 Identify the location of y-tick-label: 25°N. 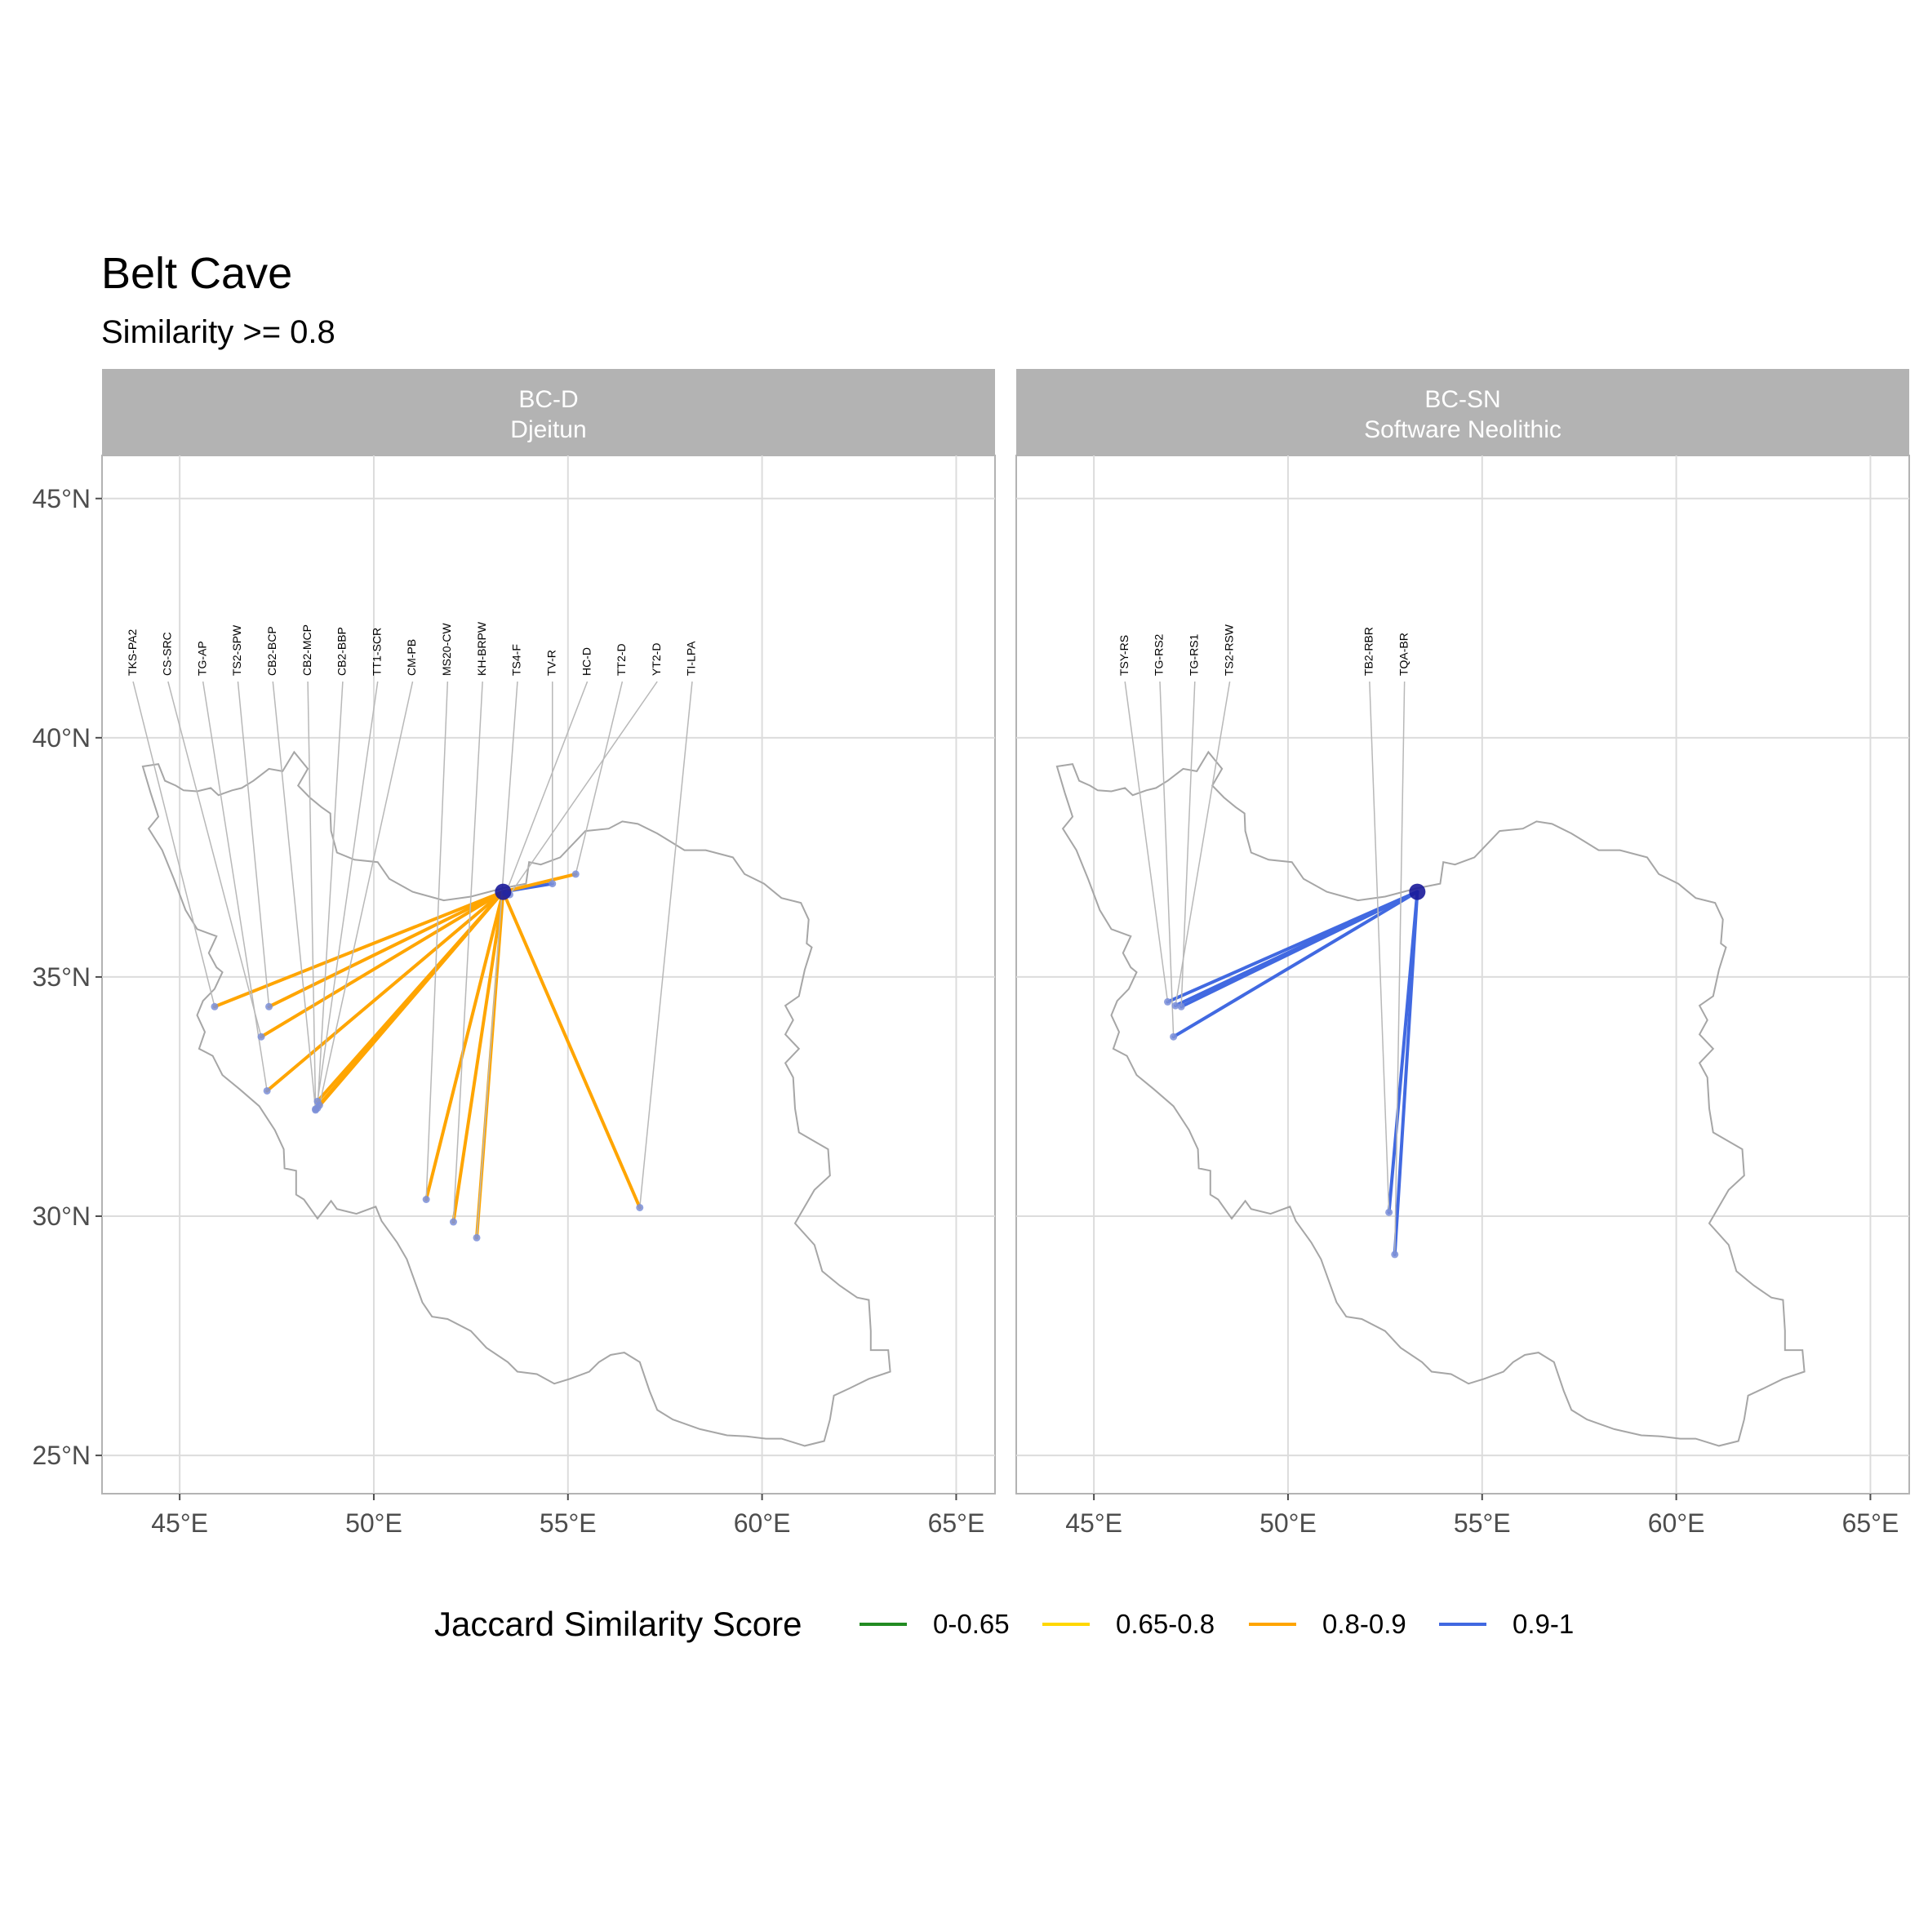
(62, 1455).